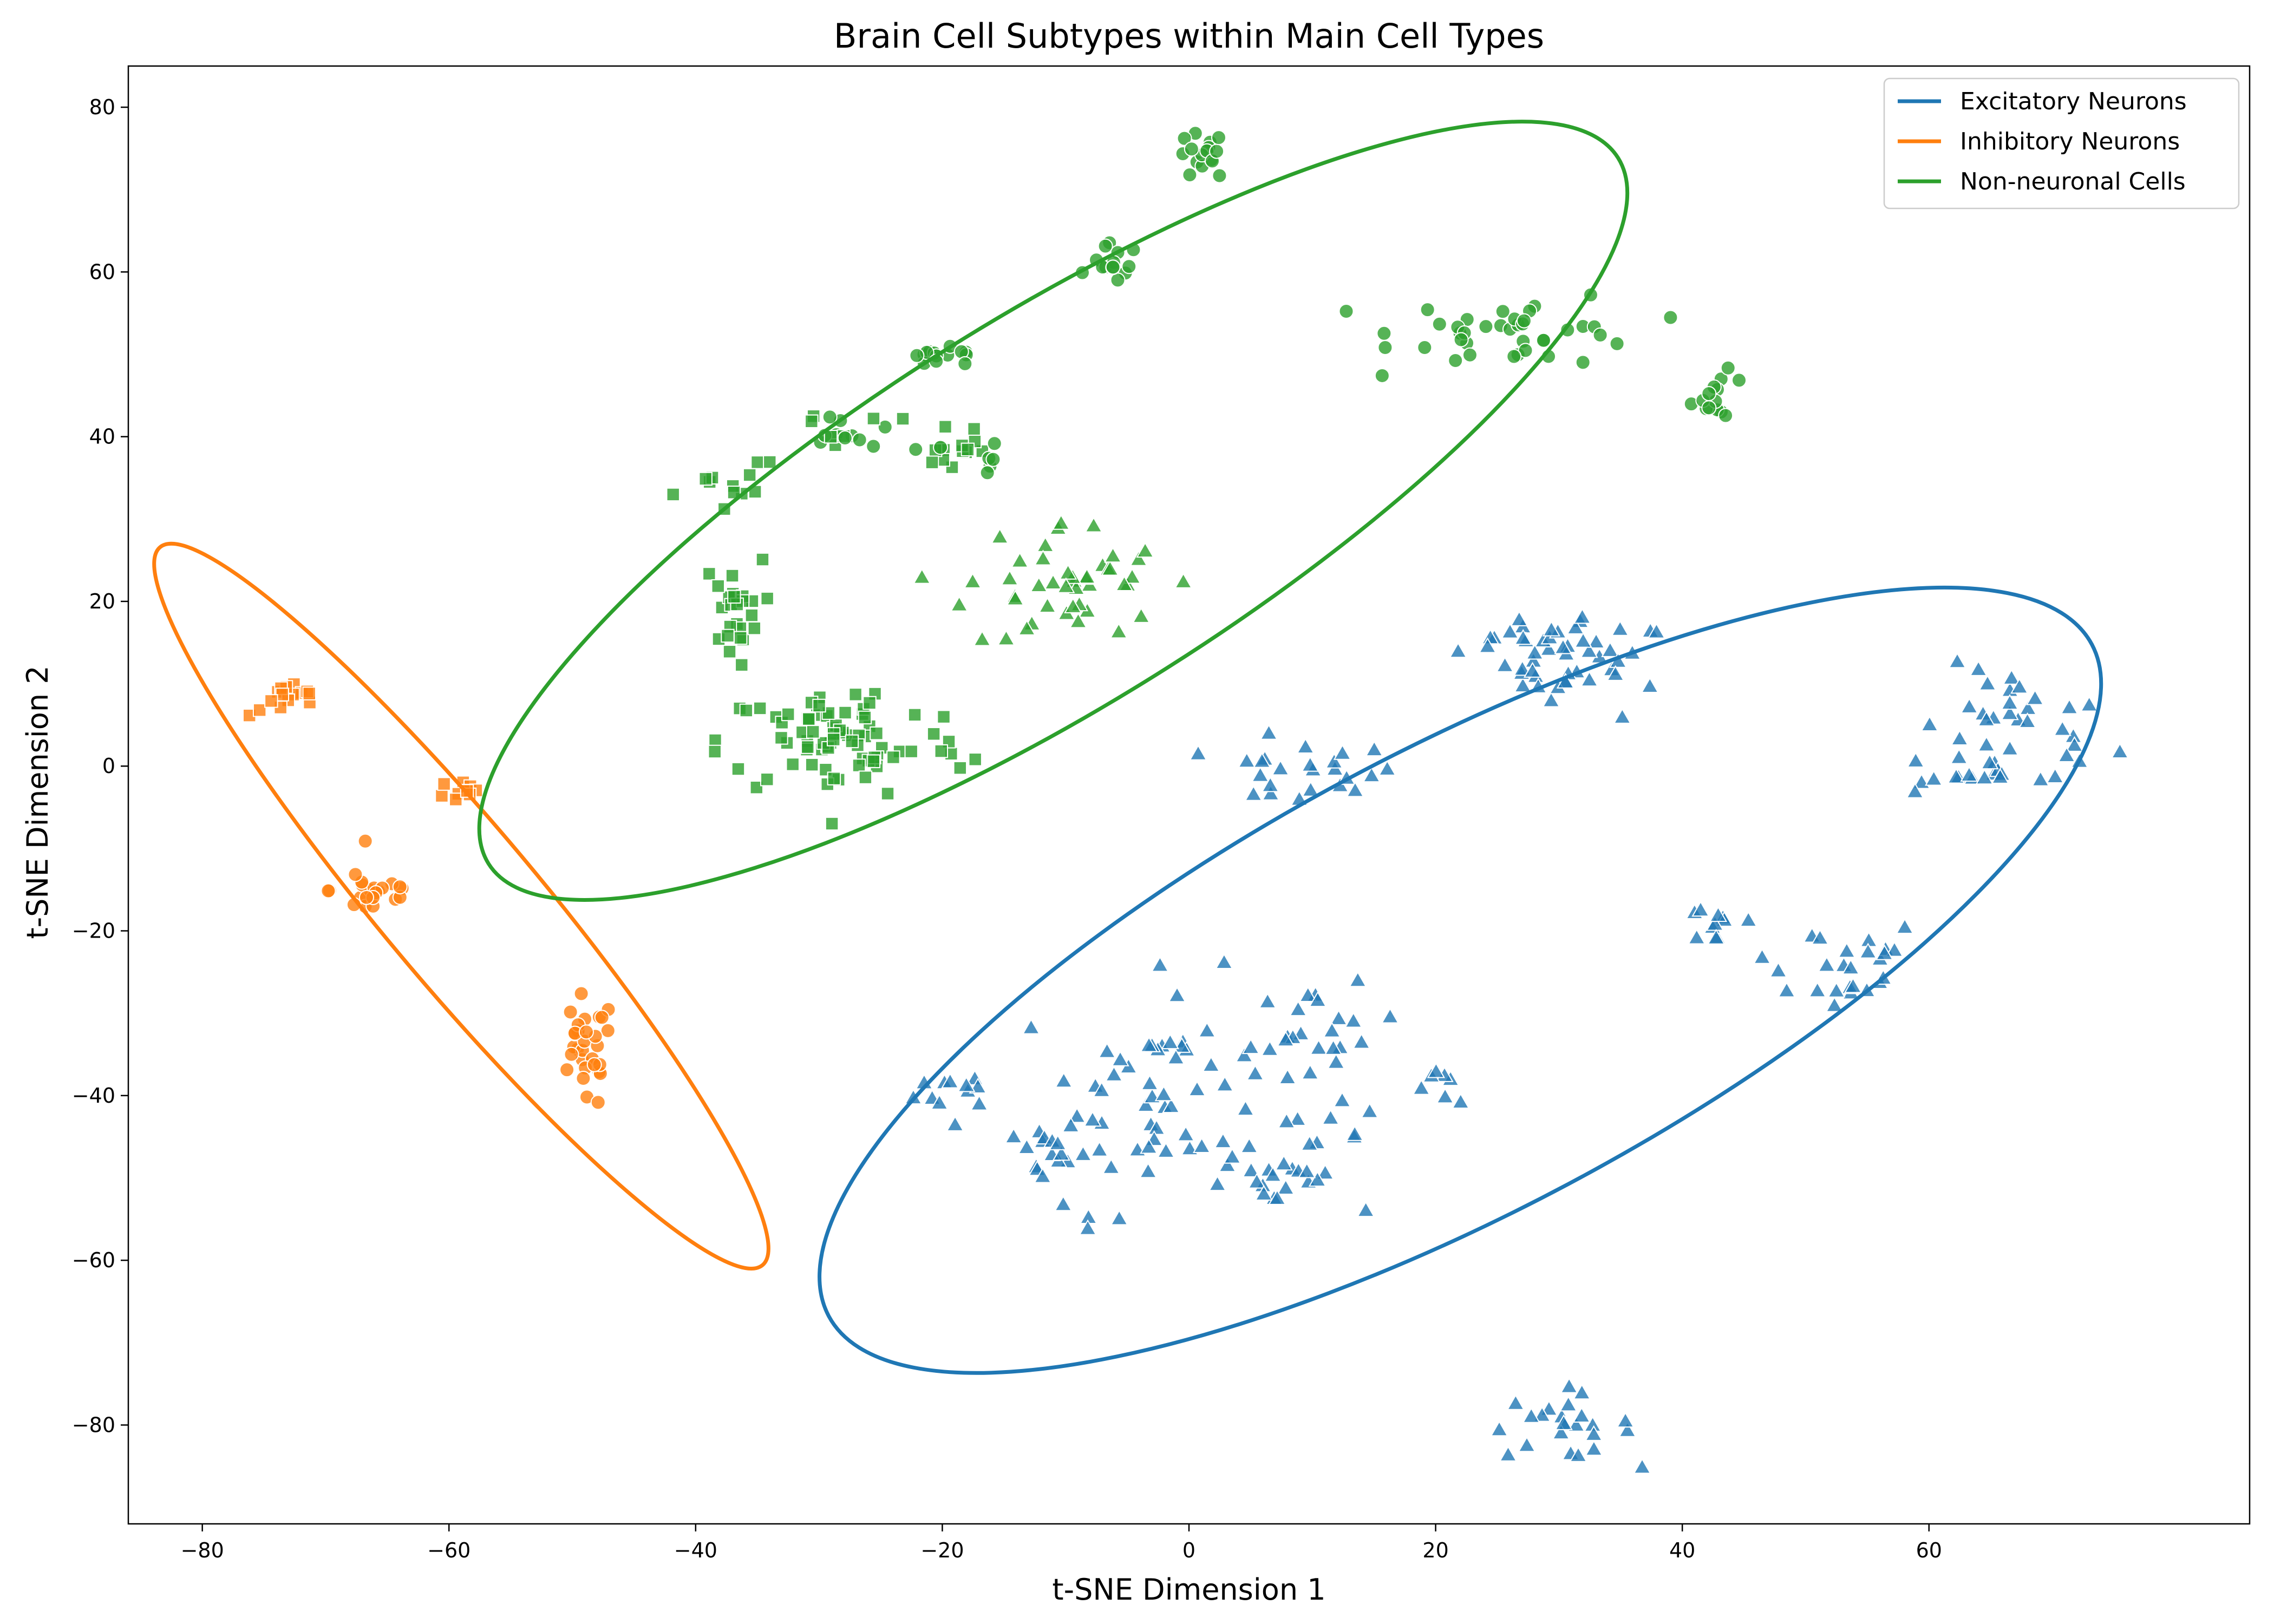 Image resolution: width=2274 pixels, height=1624 pixels. Describe the element at coordinates (1435, 1550) in the screenshot. I see `x-tick-label: 20` at that location.